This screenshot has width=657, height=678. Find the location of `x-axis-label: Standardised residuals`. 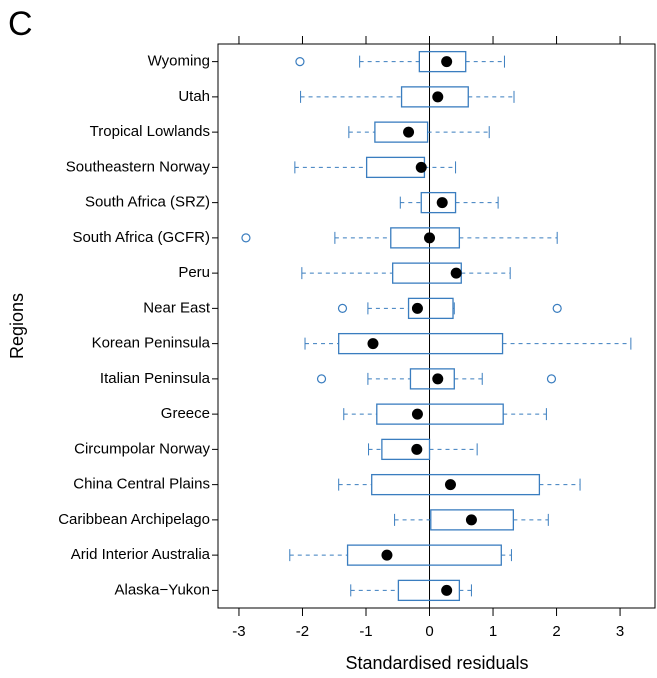

x-axis-label: Standardised residuals is located at coordinates (436, 663).